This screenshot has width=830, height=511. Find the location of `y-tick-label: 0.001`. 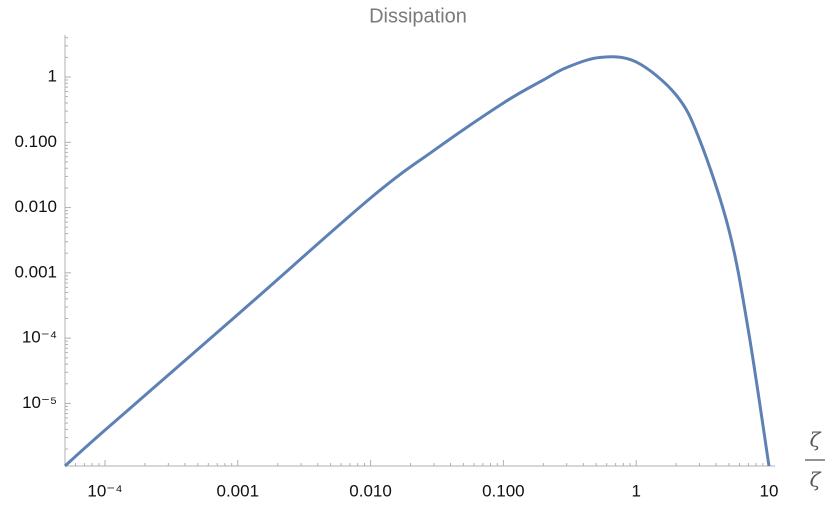

y-tick-label: 0.001 is located at coordinates (35, 271).